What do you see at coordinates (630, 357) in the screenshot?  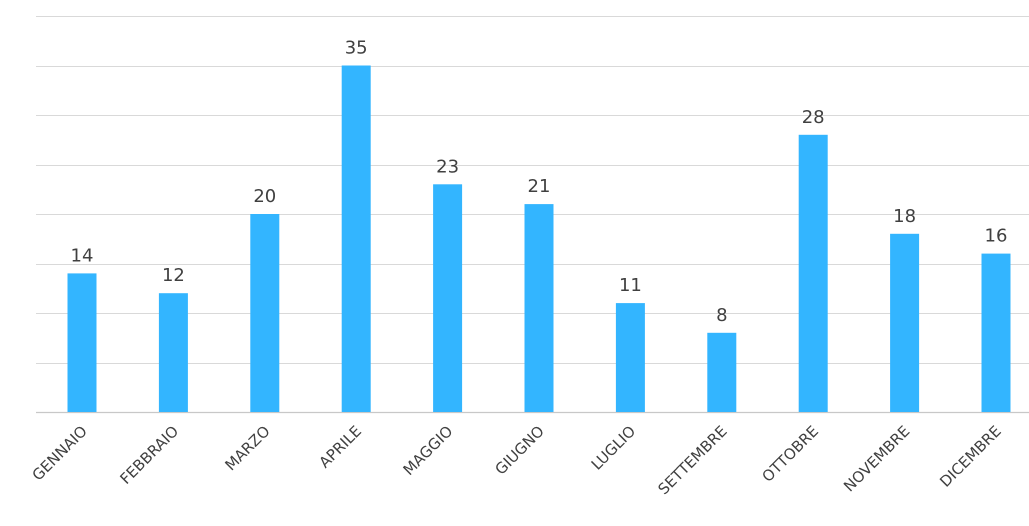 I see `bar-luglio` at bounding box center [630, 357].